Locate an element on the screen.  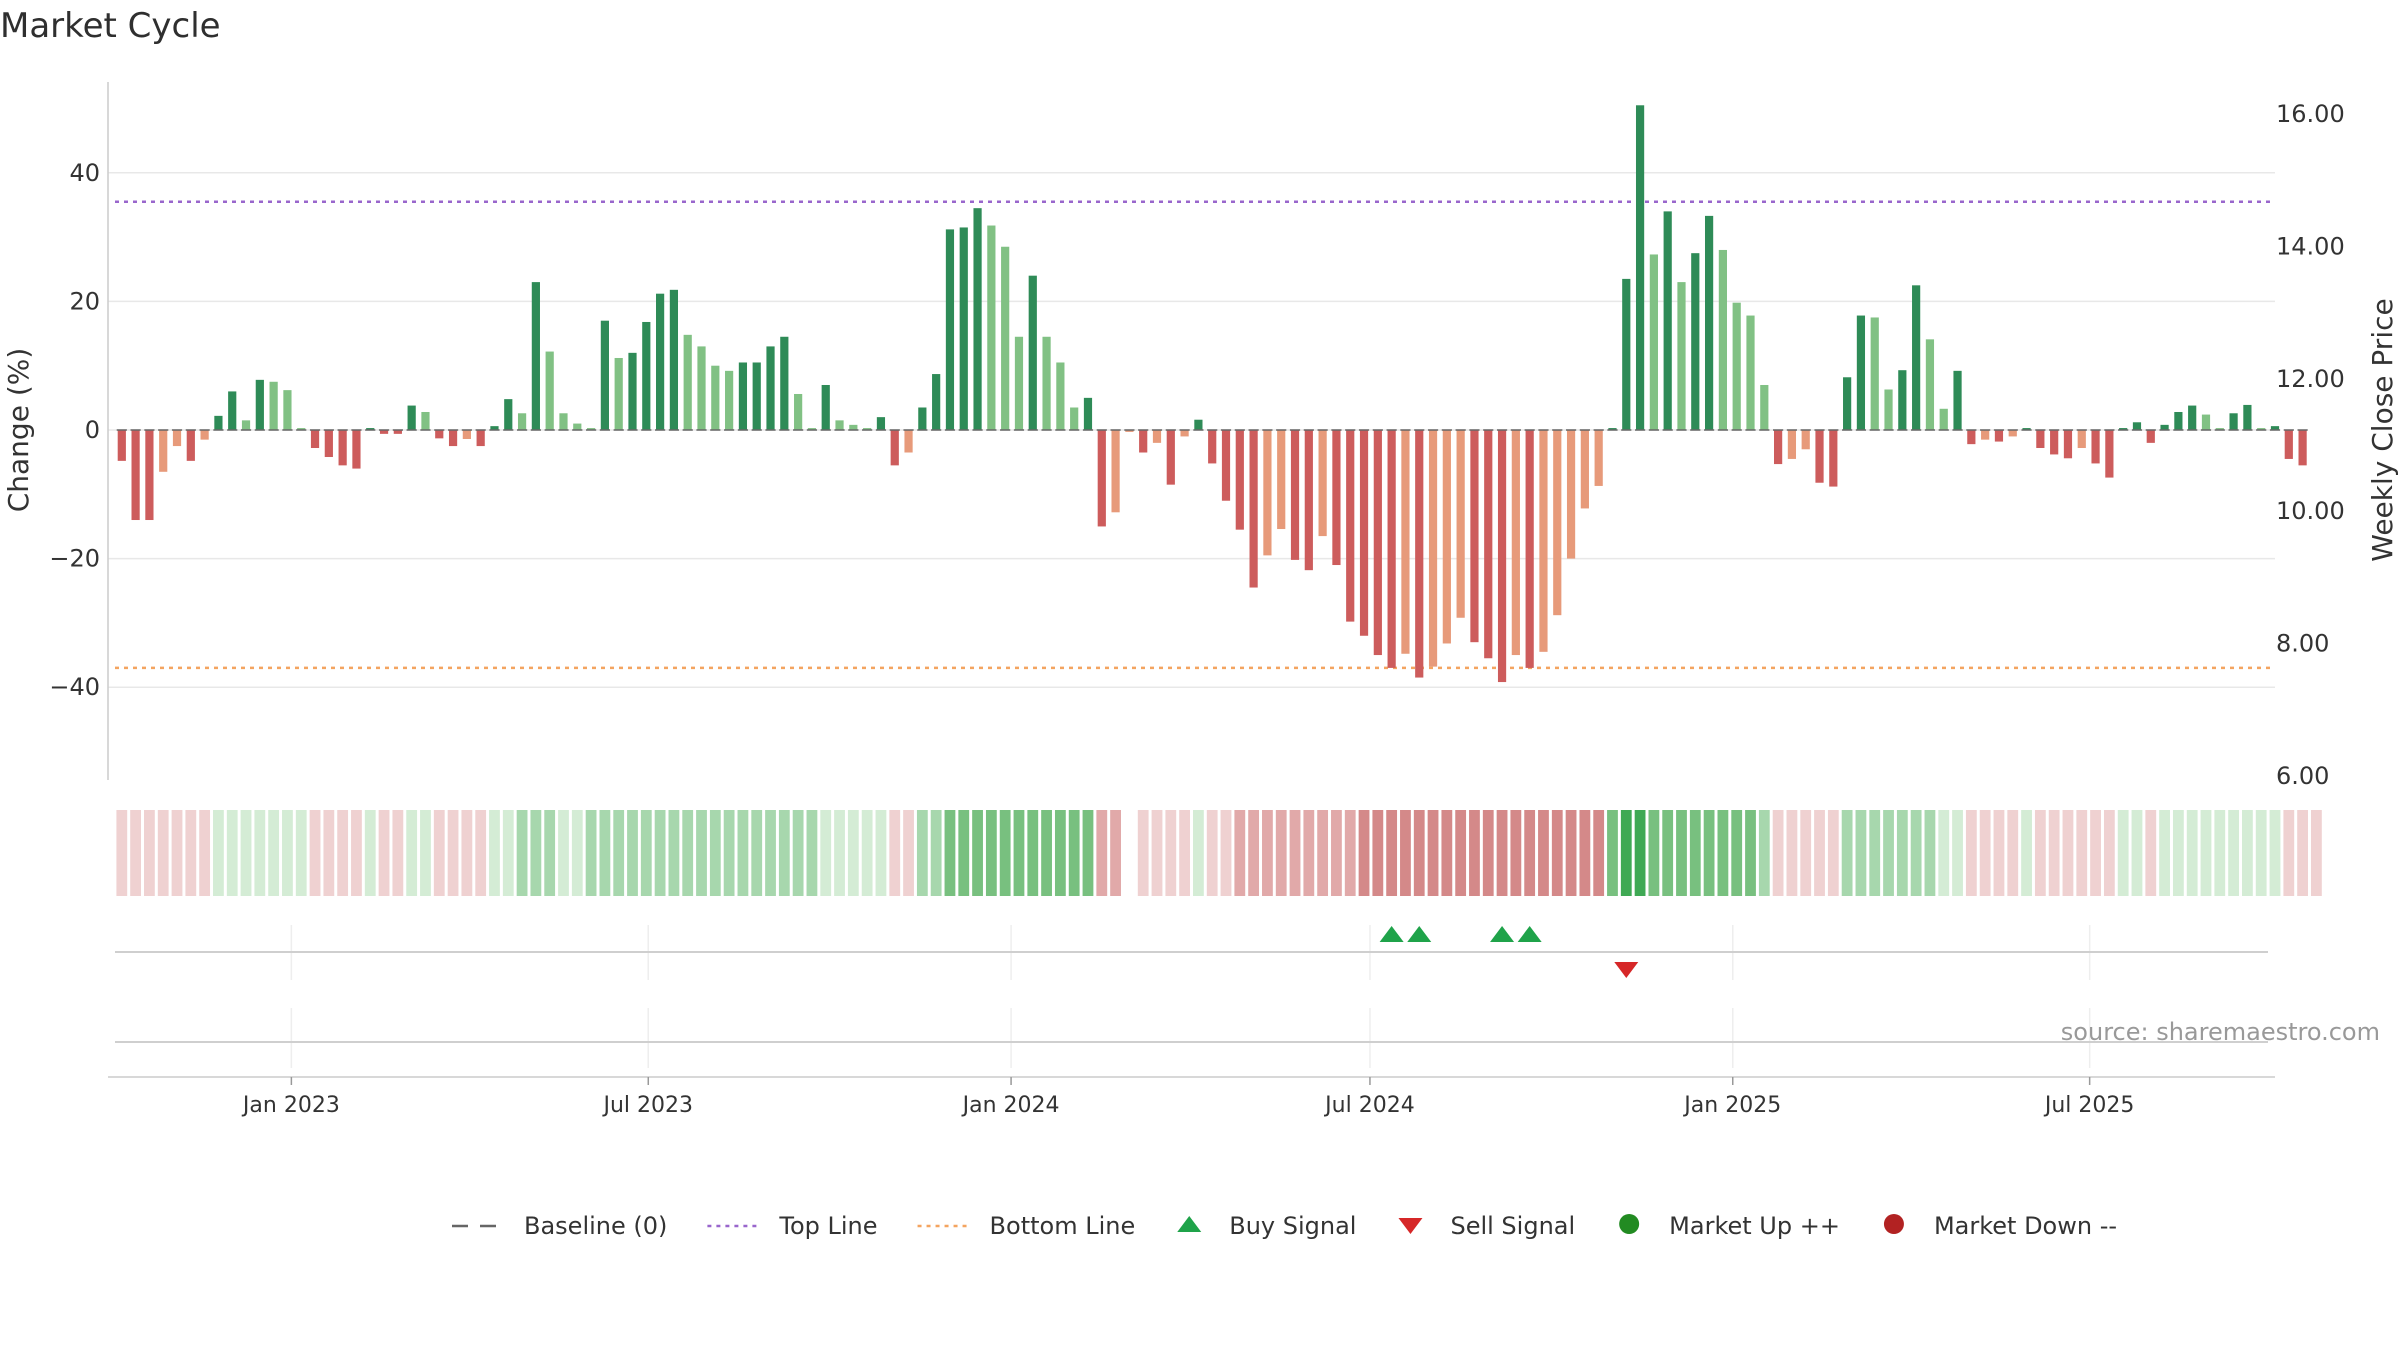
regime-strip is located at coordinates (1219, 853).